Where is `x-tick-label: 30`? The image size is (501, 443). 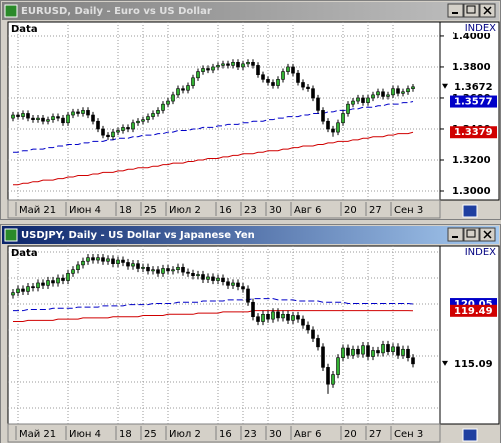
x-tick-label: 30 is located at coordinates (275, 210).